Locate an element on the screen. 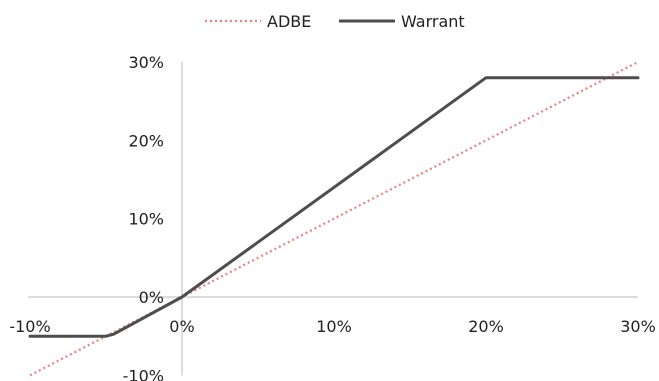  legend-label-warrant: Warrant is located at coordinates (433, 21).